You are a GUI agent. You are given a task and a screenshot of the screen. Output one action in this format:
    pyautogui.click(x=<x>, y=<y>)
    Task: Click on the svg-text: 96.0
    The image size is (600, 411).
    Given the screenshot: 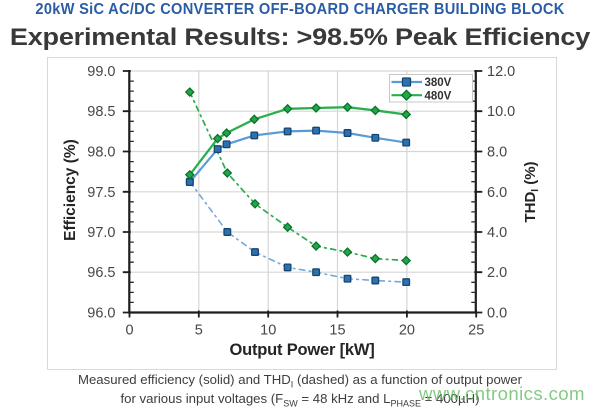 What is the action you would take?
    pyautogui.click(x=101, y=314)
    